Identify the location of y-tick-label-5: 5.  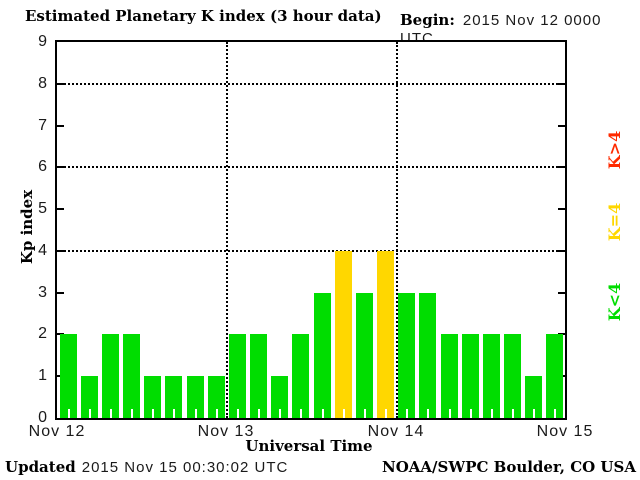
(42, 209).